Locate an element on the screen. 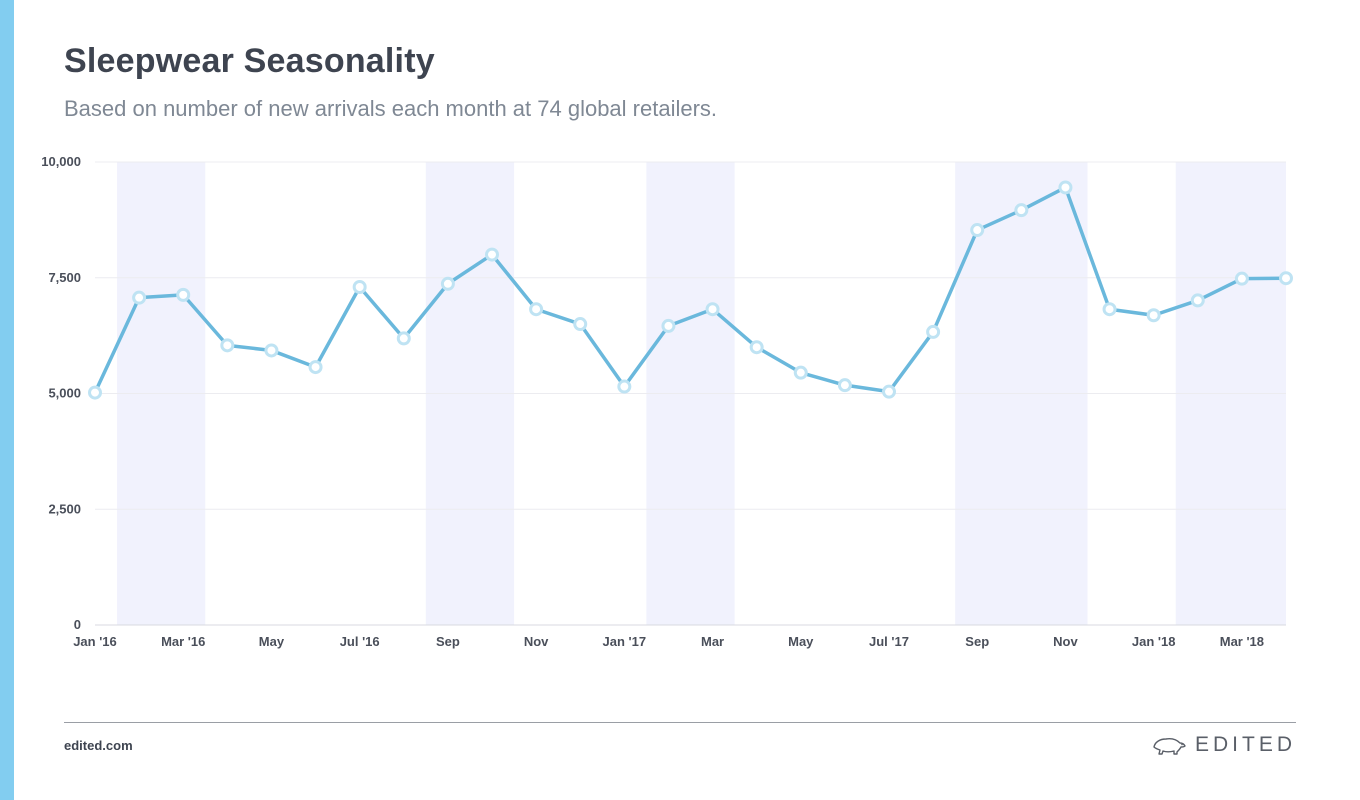 The height and width of the screenshot is (800, 1360). x-tick-label: Mar '18 is located at coordinates (1242, 641).